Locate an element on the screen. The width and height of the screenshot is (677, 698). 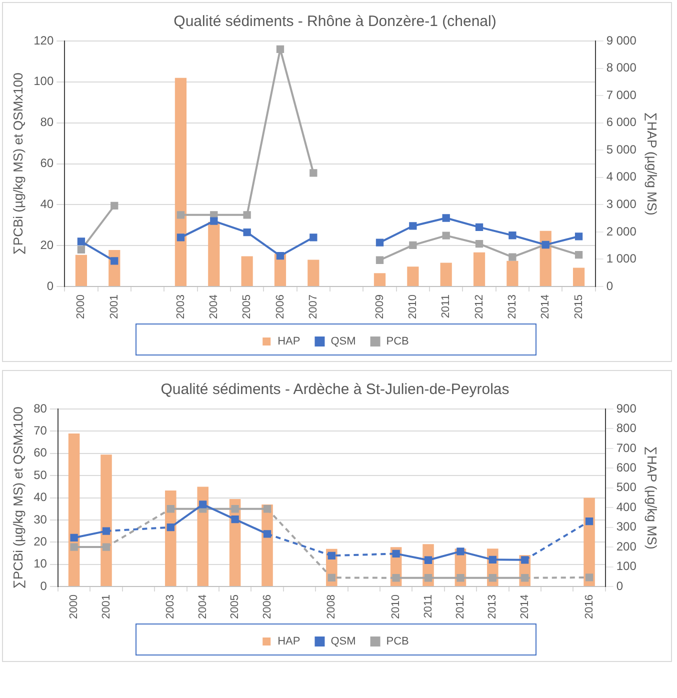
y2-tick-label: 100 is located at coordinates (626, 566).